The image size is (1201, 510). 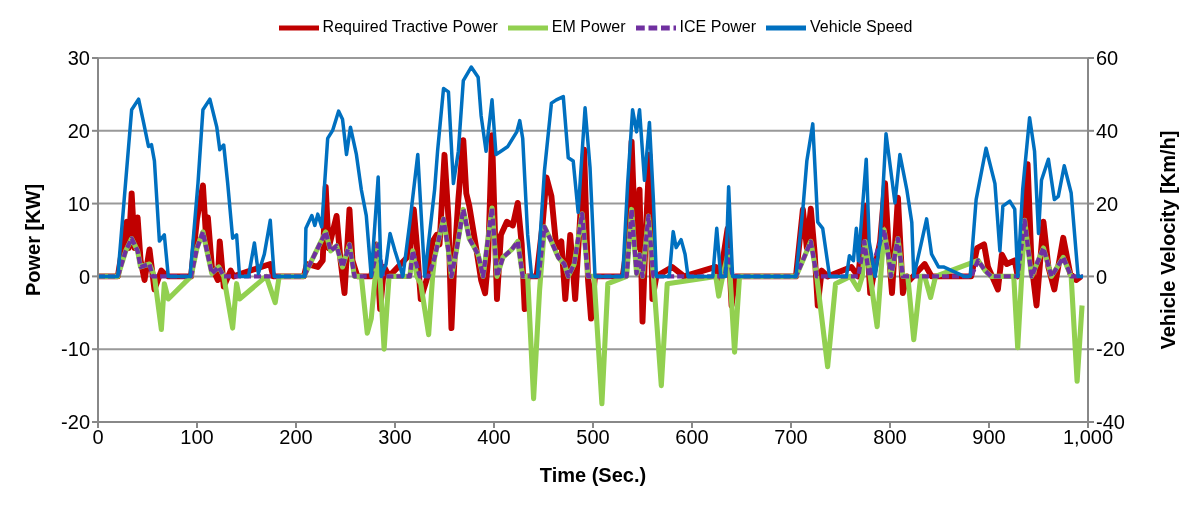 I want to click on x-tick-label: 600, so click(x=692, y=437).